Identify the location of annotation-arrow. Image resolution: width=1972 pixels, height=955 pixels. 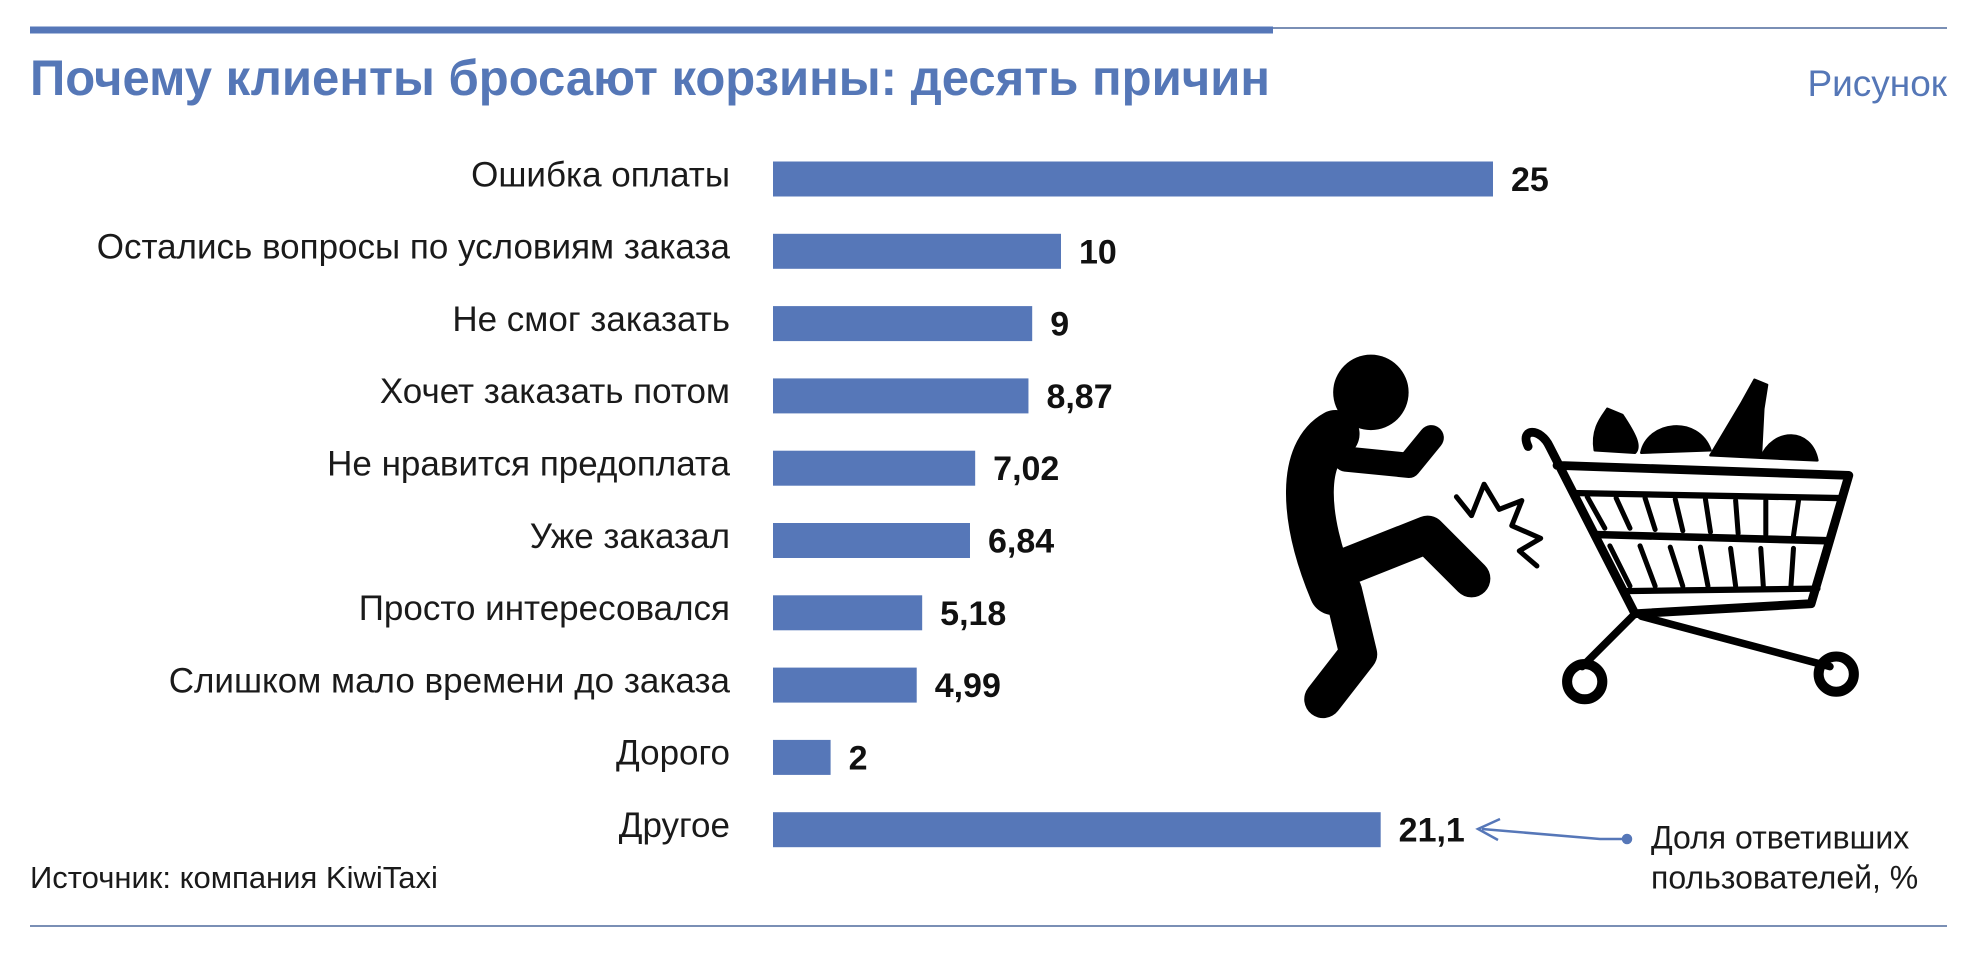
(1554, 831).